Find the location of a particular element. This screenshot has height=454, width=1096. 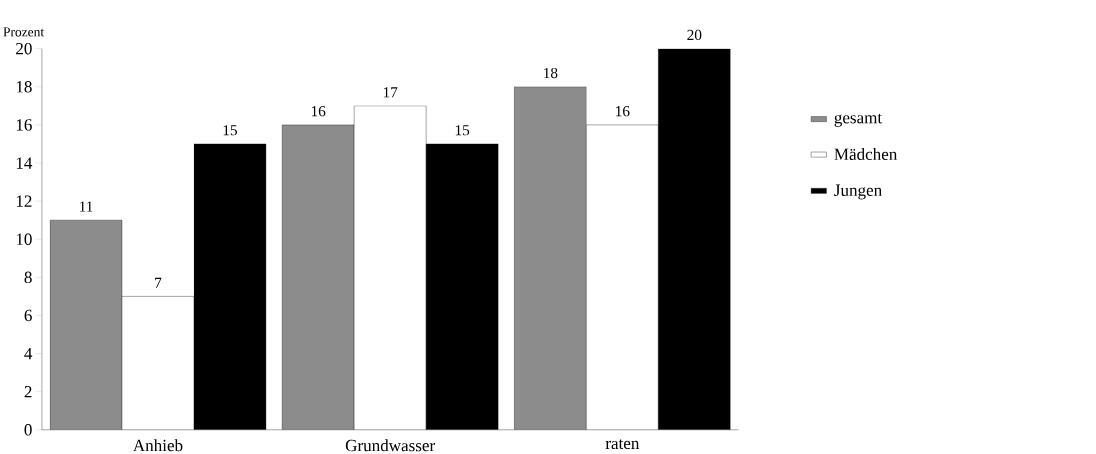

legend-label: Jungen is located at coordinates (858, 192).